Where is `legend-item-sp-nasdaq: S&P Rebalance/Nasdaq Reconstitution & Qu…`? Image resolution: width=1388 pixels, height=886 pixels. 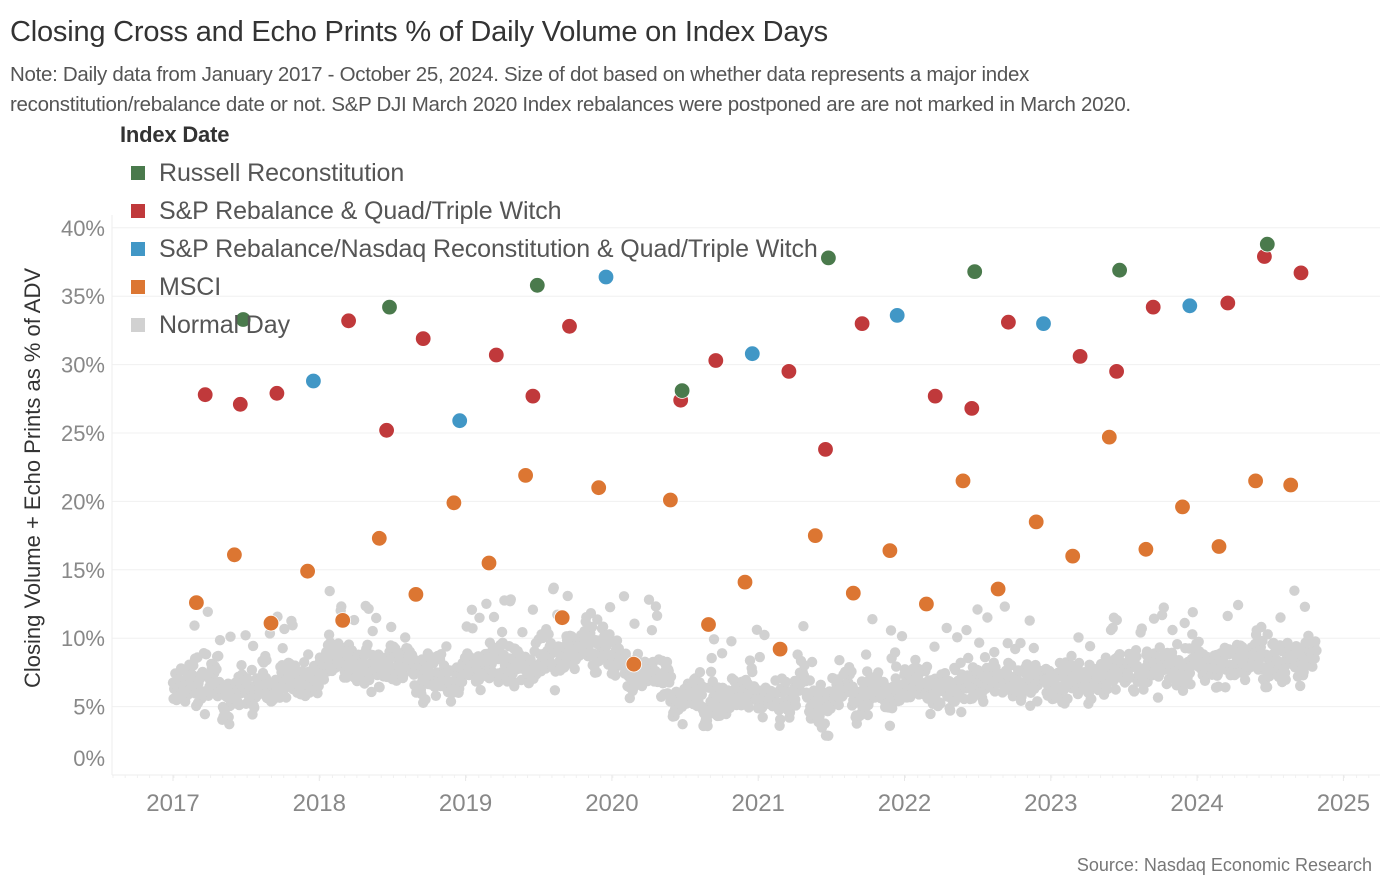
legend-item-sp-nasdaq: S&P Rebalance/Nasdaq Reconstitution & Qu… is located at coordinates (469, 249).